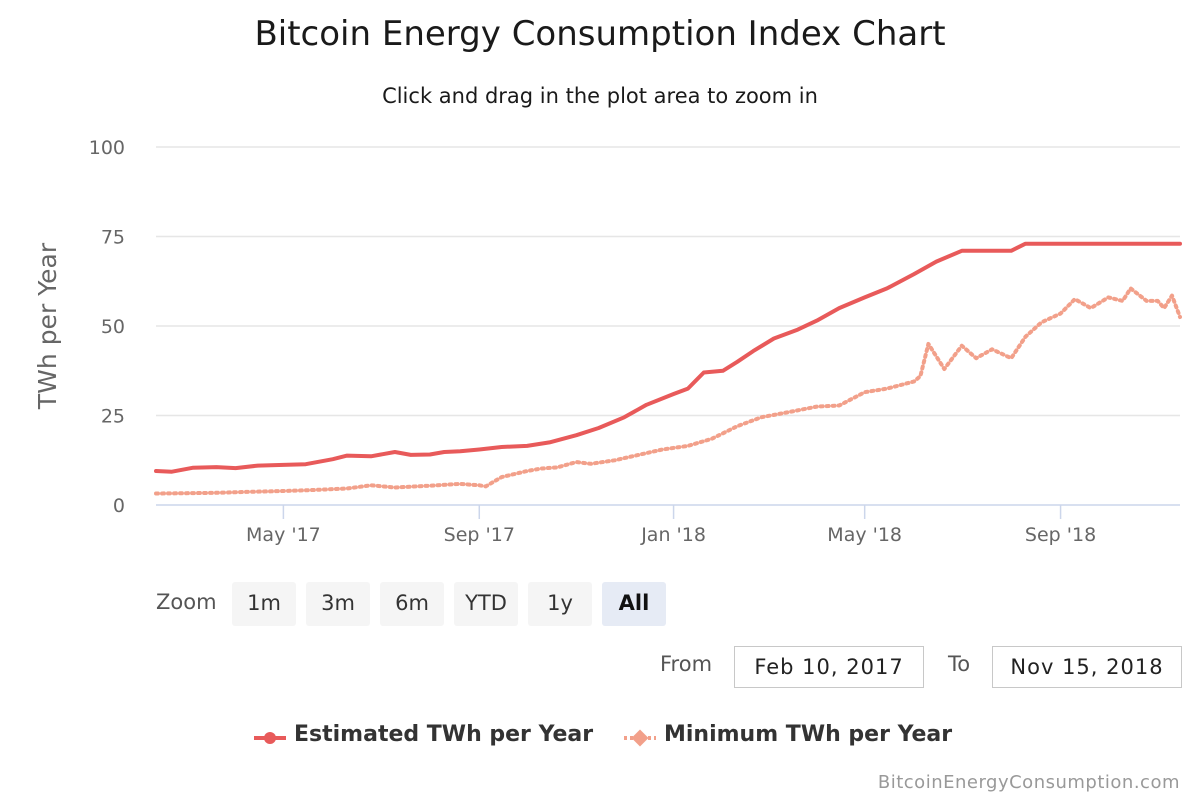 This screenshot has width=1200, height=800. Describe the element at coordinates (283, 535) in the screenshot. I see `x-tick-label: May '17` at that location.